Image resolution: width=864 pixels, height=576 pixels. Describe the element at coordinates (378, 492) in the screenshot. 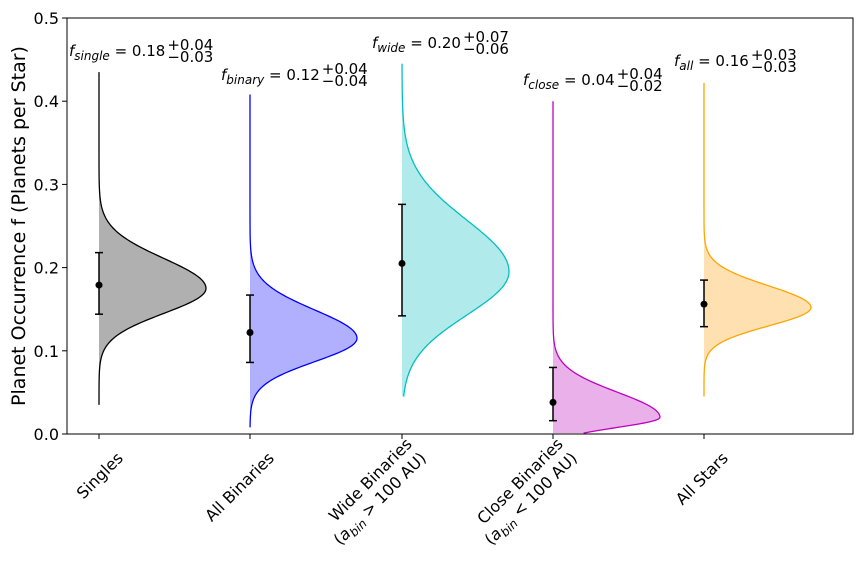

I see `x-tick-label-3: Wide Binaries(abin > 100 AU)` at that location.